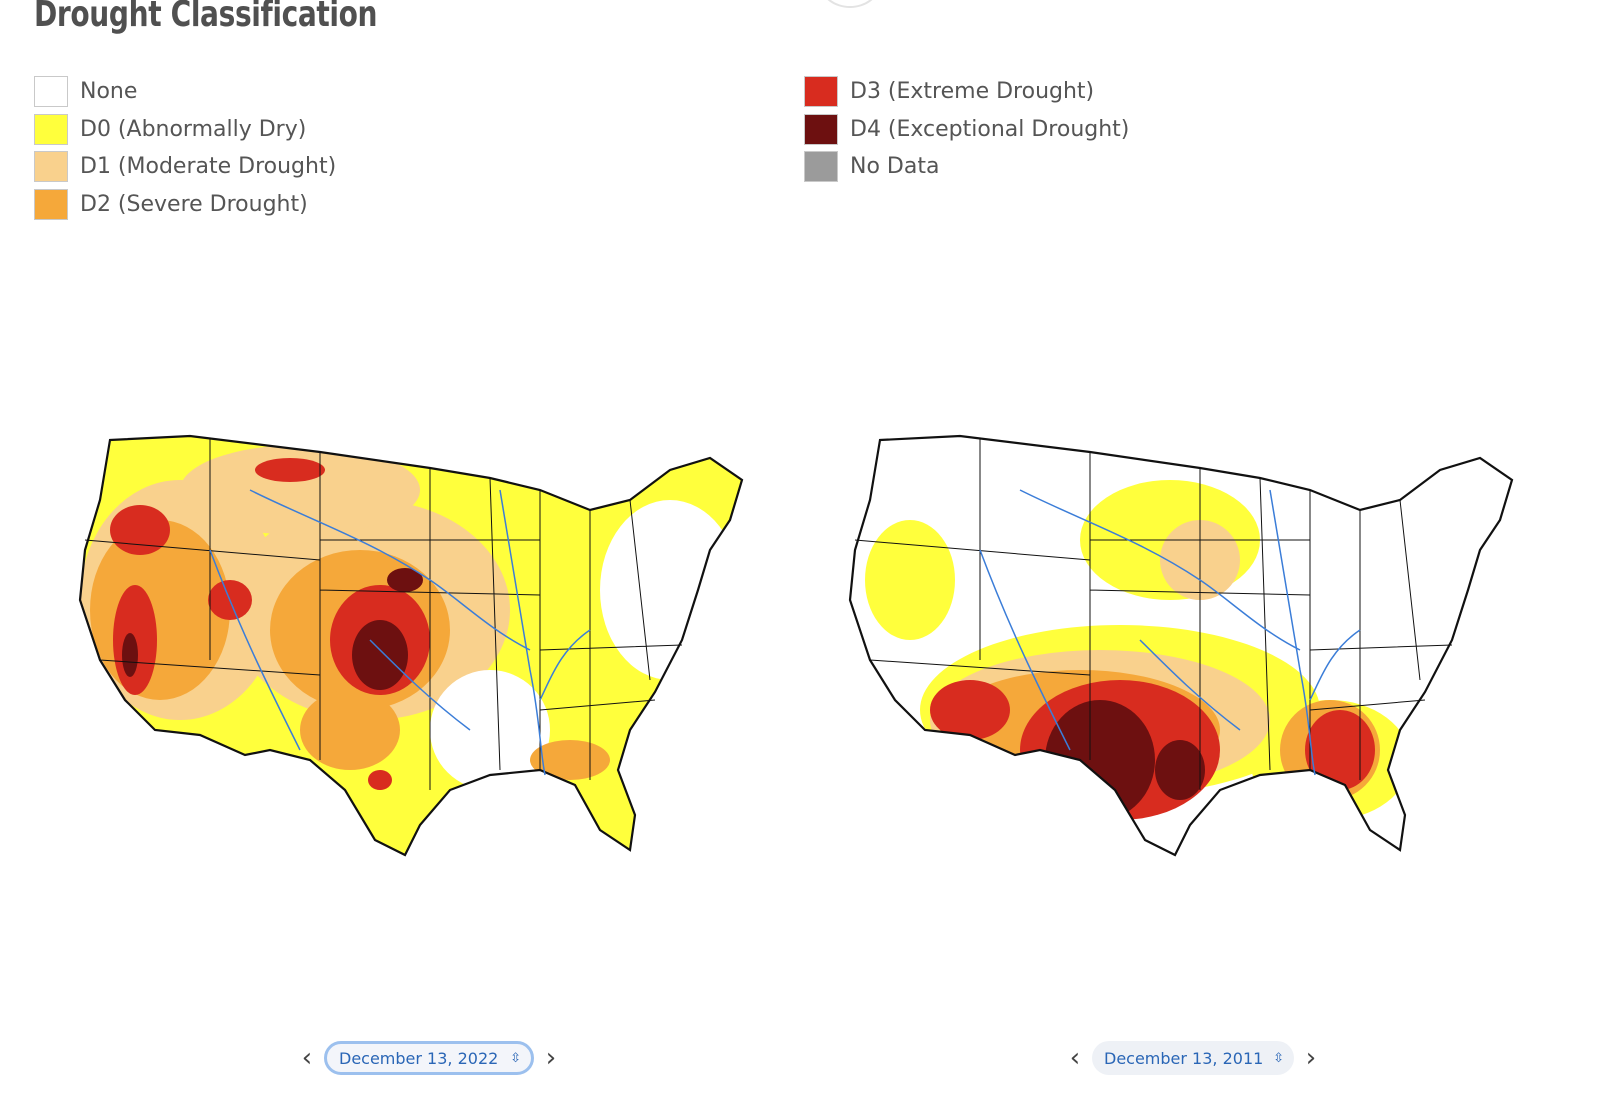 This screenshot has height=1100, width=1600. What do you see at coordinates (380, 655) in the screenshot?
I see `d4-region-plains` at bounding box center [380, 655].